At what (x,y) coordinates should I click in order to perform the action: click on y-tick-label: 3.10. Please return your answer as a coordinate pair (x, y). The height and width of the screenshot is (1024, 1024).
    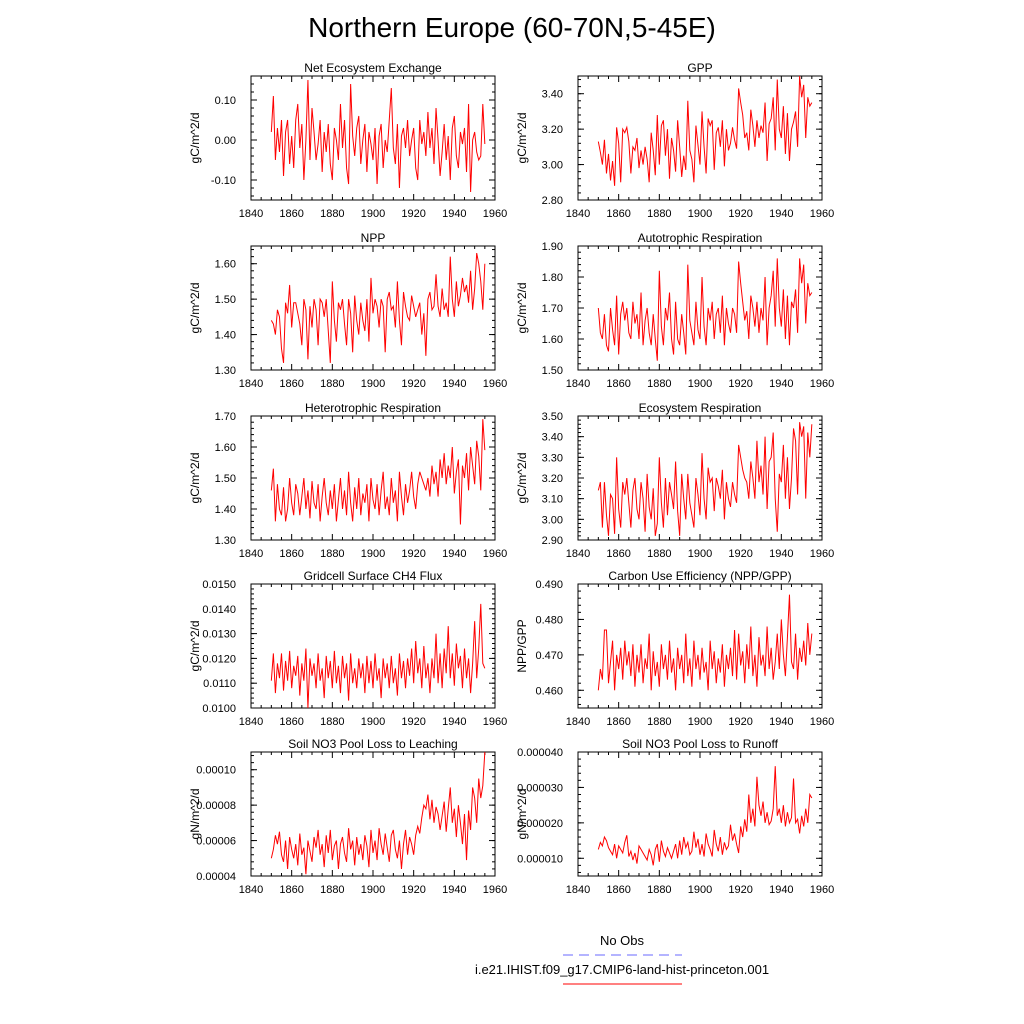
    Looking at the image, I should click on (552, 500).